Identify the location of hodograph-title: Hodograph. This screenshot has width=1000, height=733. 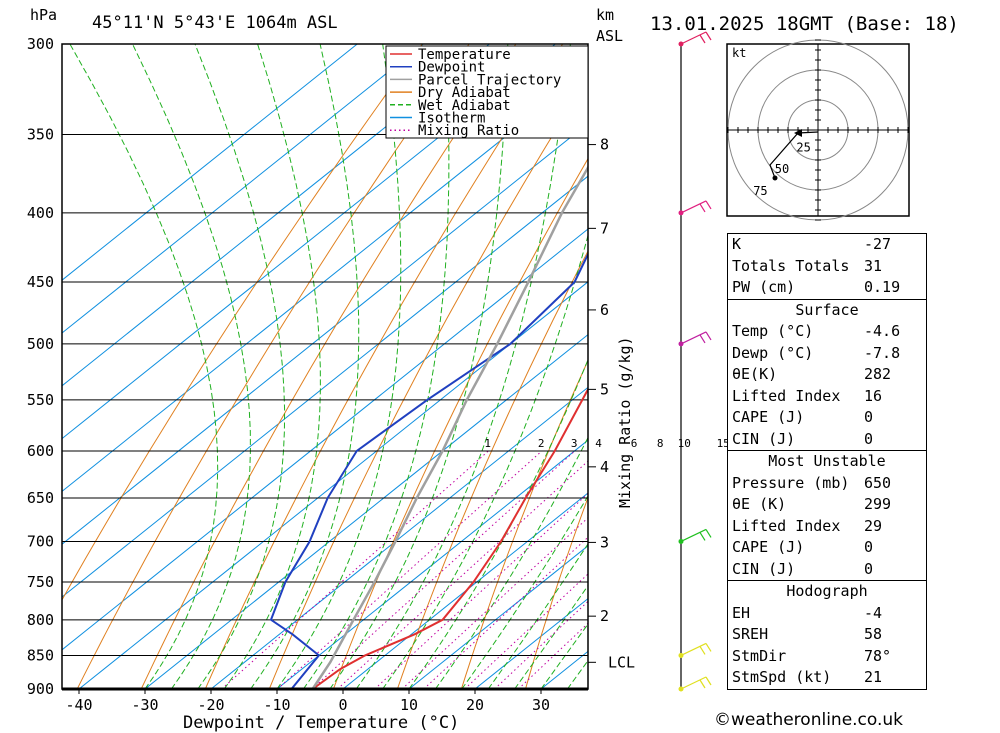
(827, 591).